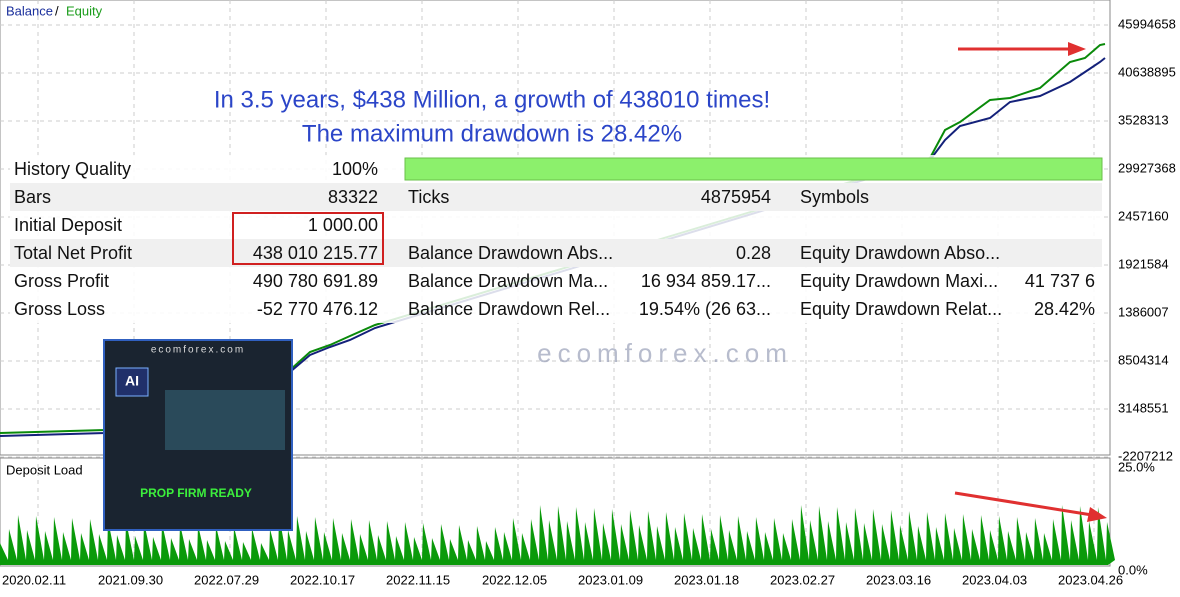  What do you see at coordinates (315, 253) in the screenshot?
I see `stat-value: 438 010 215.77` at bounding box center [315, 253].